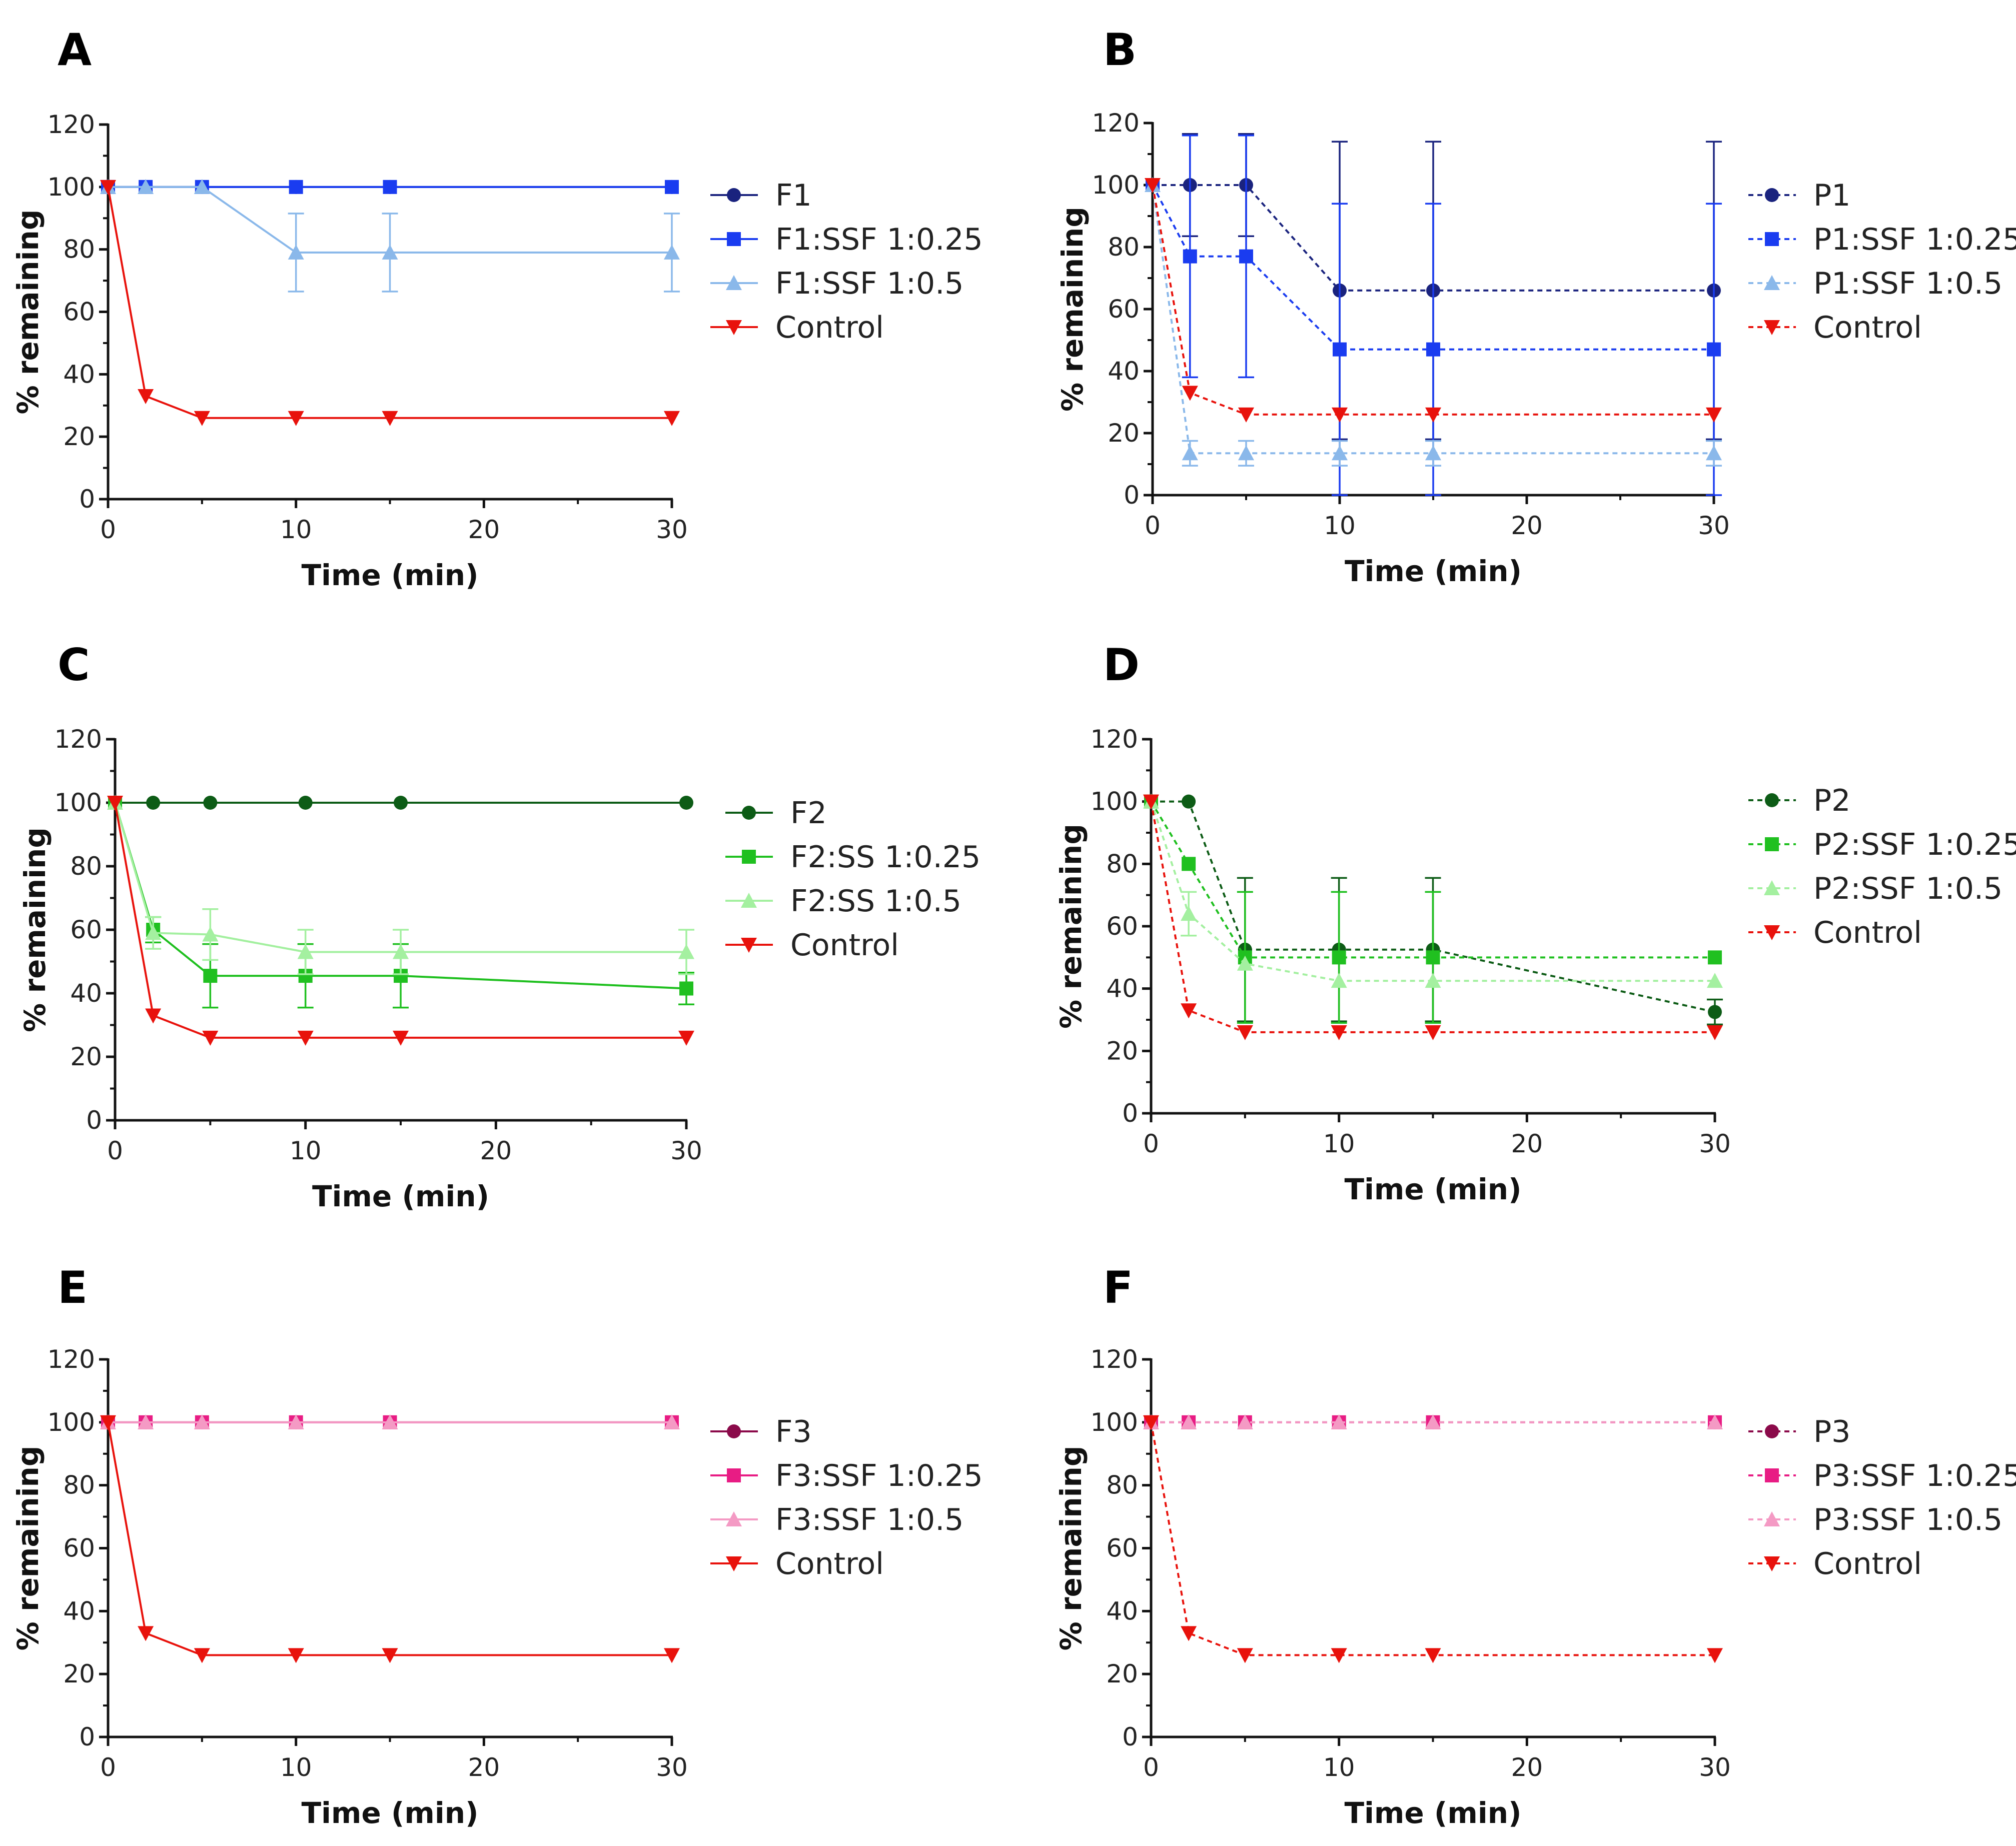 The image size is (2016, 1846). Describe the element at coordinates (1882, 1497) in the screenshot. I see `legend: P3 P3:SSF 1:0.25 P3:SSF 1:0.5 Control` at that location.